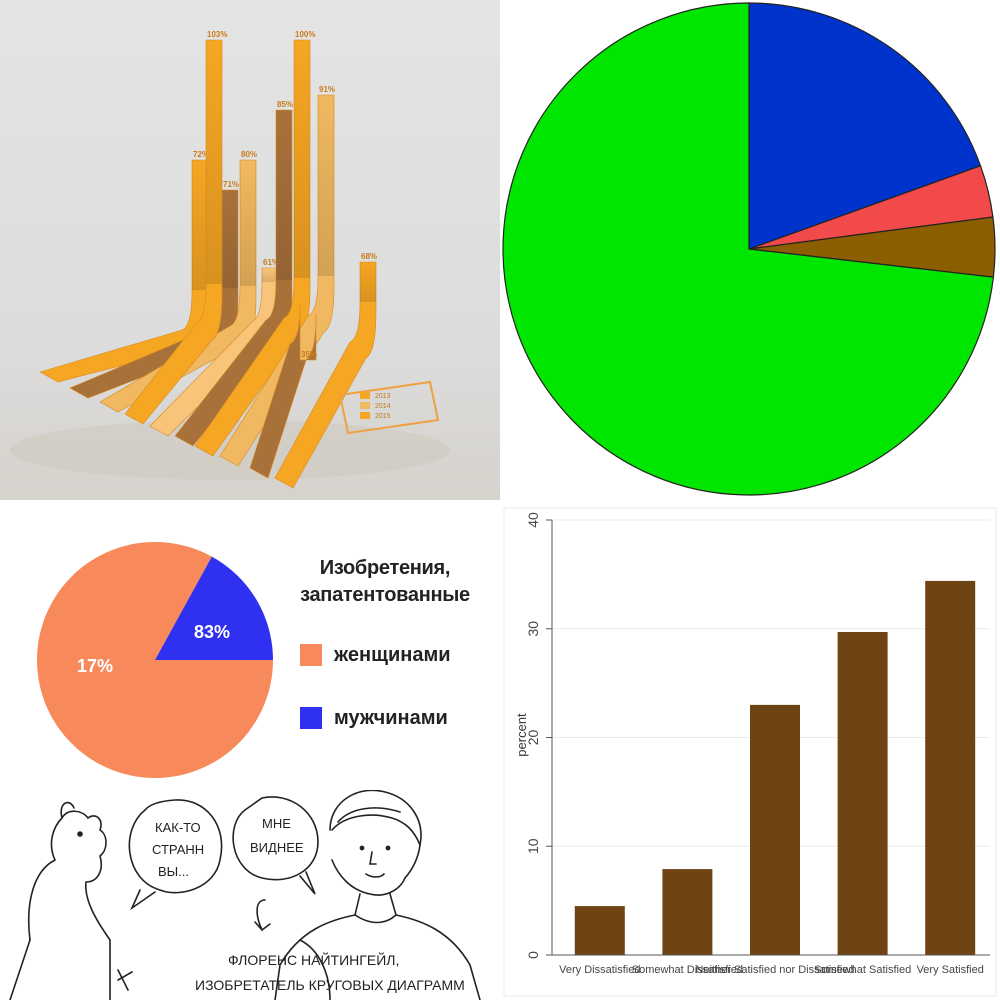 The width and height of the screenshot is (1000, 1000). What do you see at coordinates (313, 959) in the screenshot?
I see `caption-line: ФЛОРЕНС НАЙТИНГЕЙЛ,` at bounding box center [313, 959].